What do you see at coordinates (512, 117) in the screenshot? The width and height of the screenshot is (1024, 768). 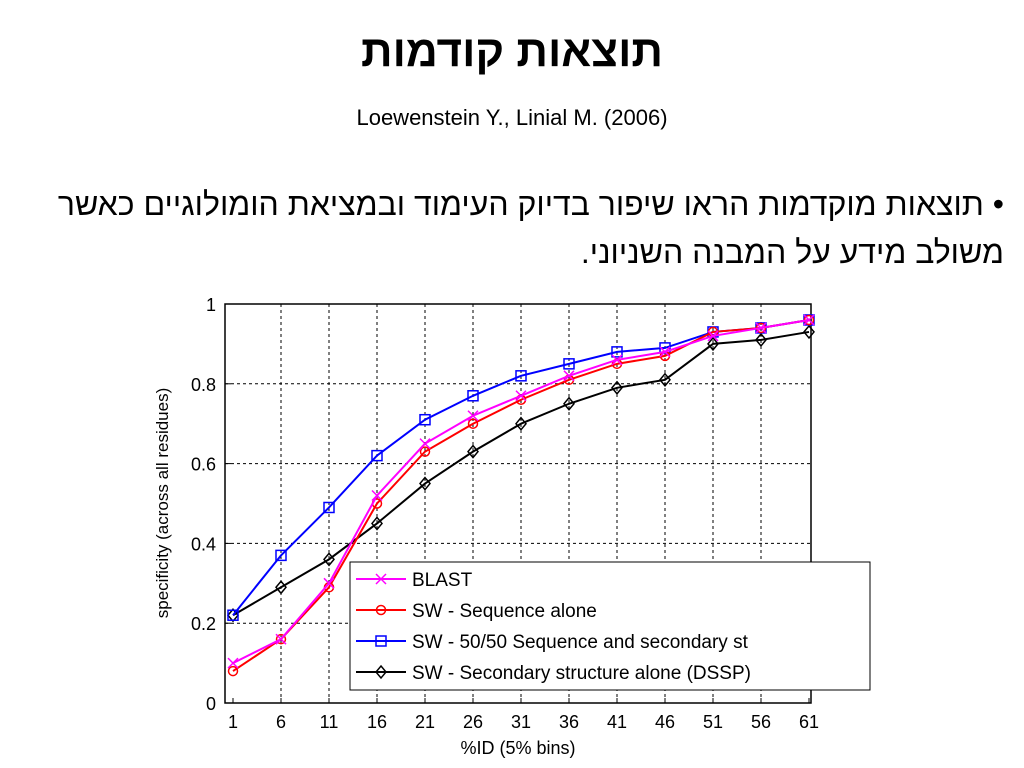 I see `slide-subtitle: Loewenstein Y., Linial M. (2006)` at bounding box center [512, 117].